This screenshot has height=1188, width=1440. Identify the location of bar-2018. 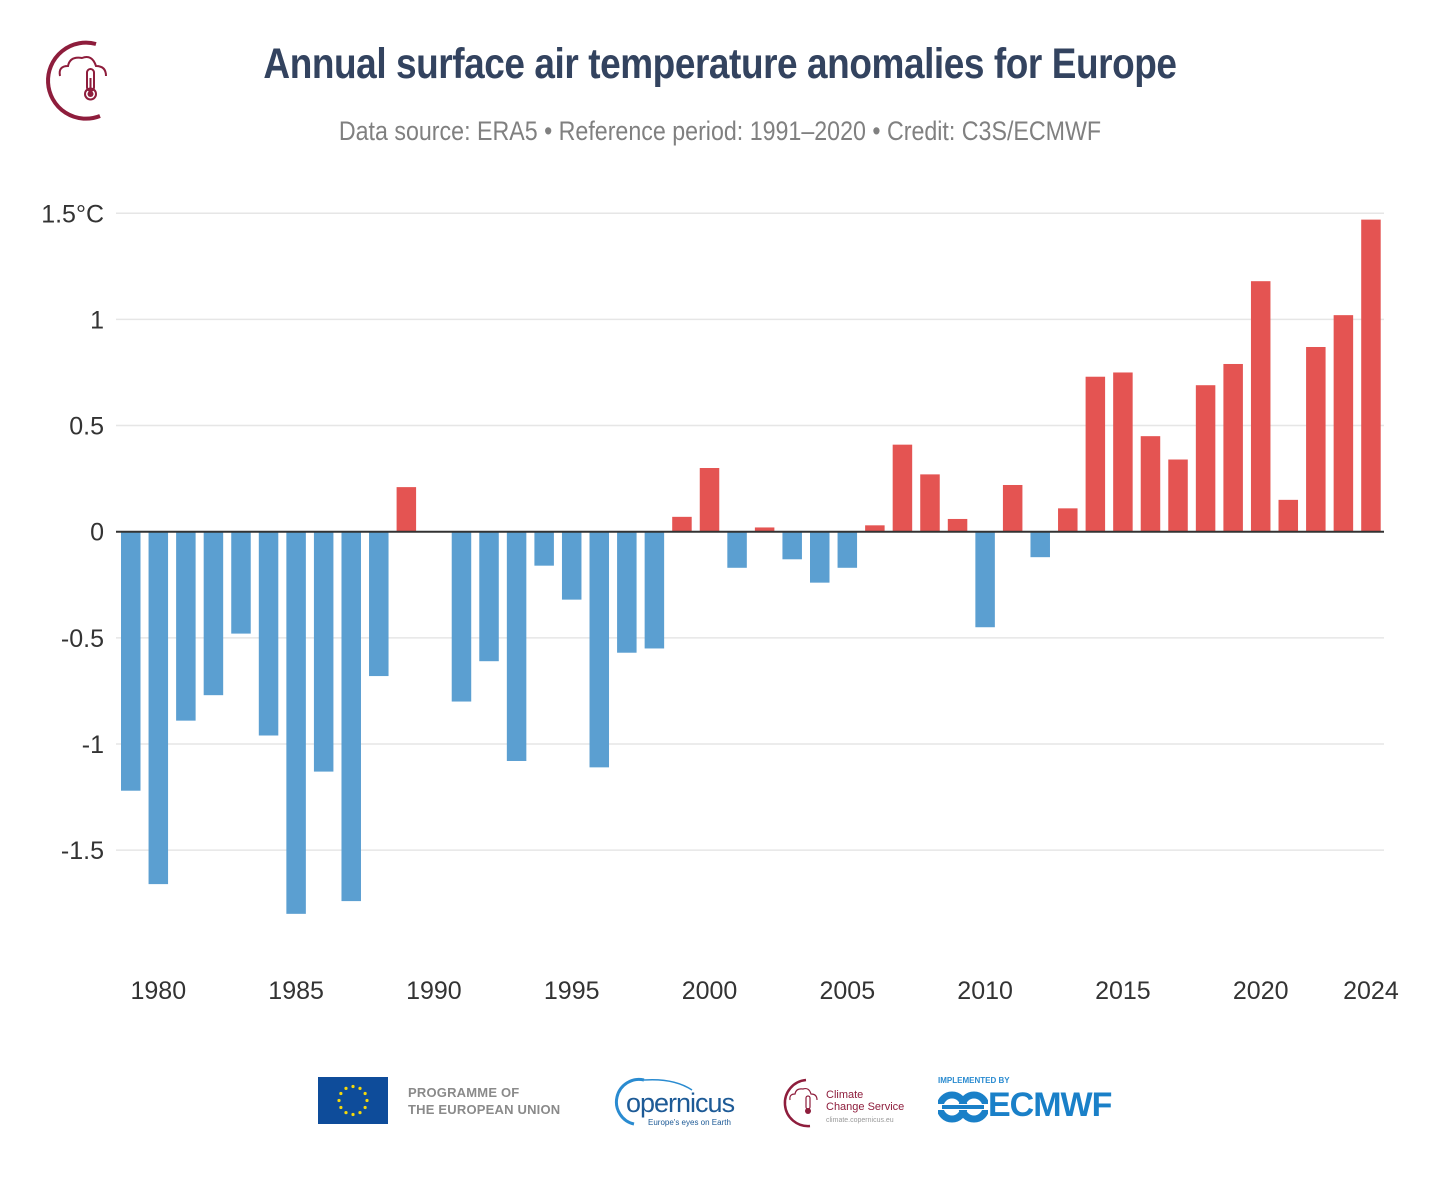
(1205, 458).